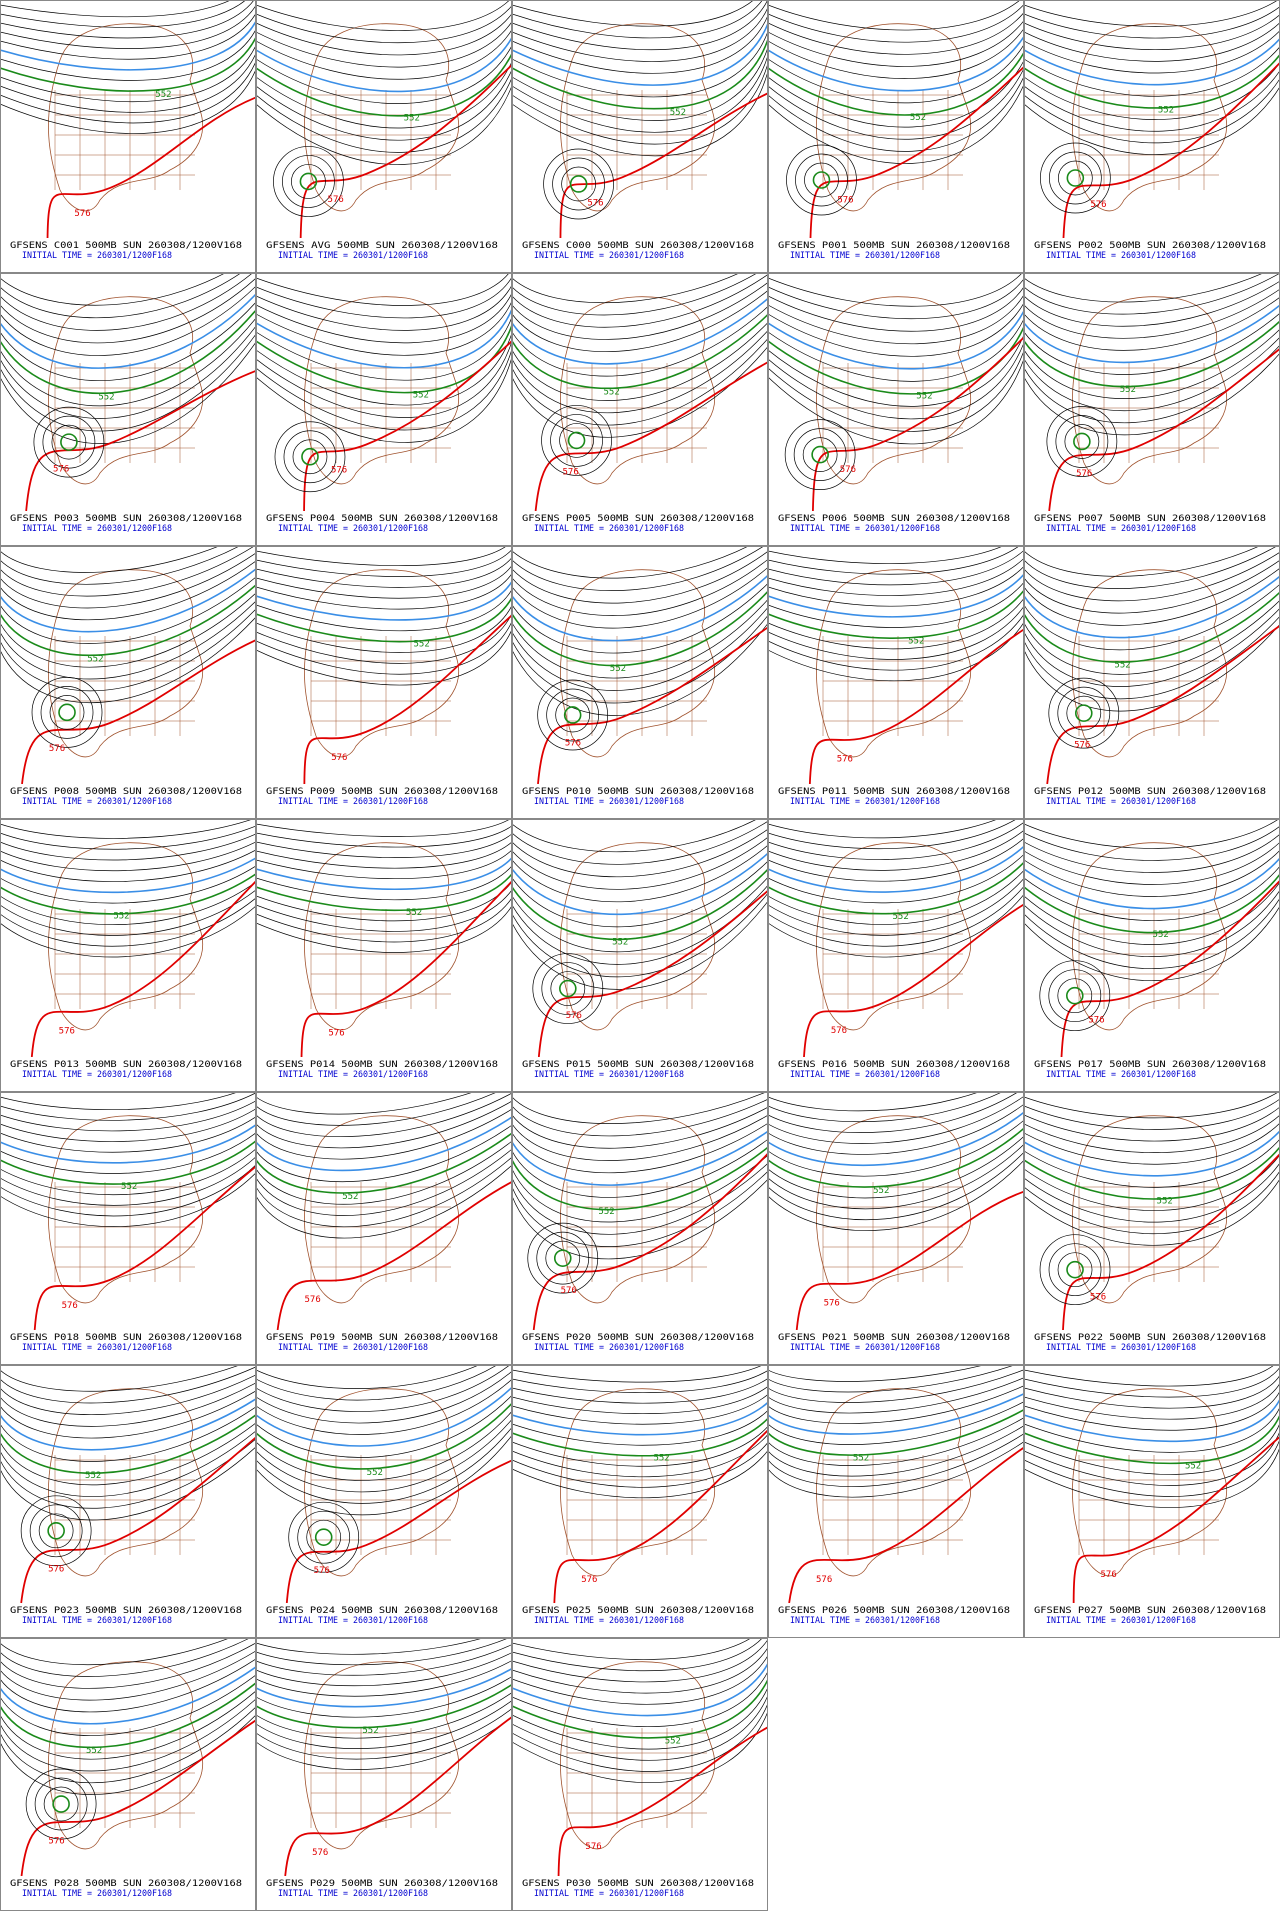 The height and width of the screenshot is (1911, 1280). What do you see at coordinates (126, 792) in the screenshot?
I see `panel-title: GFSENS P008 500MB SUN 260308/1200V168` at bounding box center [126, 792].